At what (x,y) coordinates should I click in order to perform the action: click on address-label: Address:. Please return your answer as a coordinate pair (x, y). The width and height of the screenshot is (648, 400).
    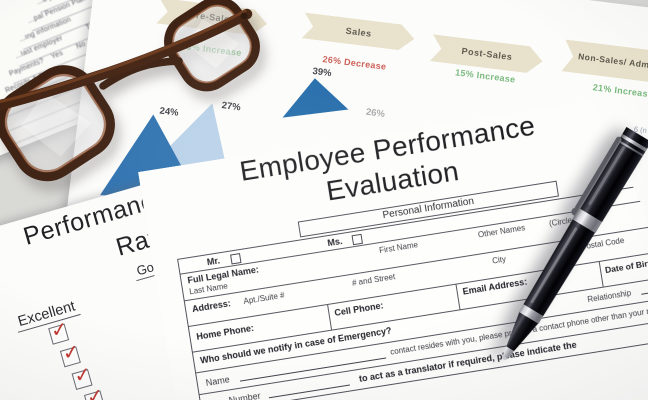
    Looking at the image, I should click on (211, 306).